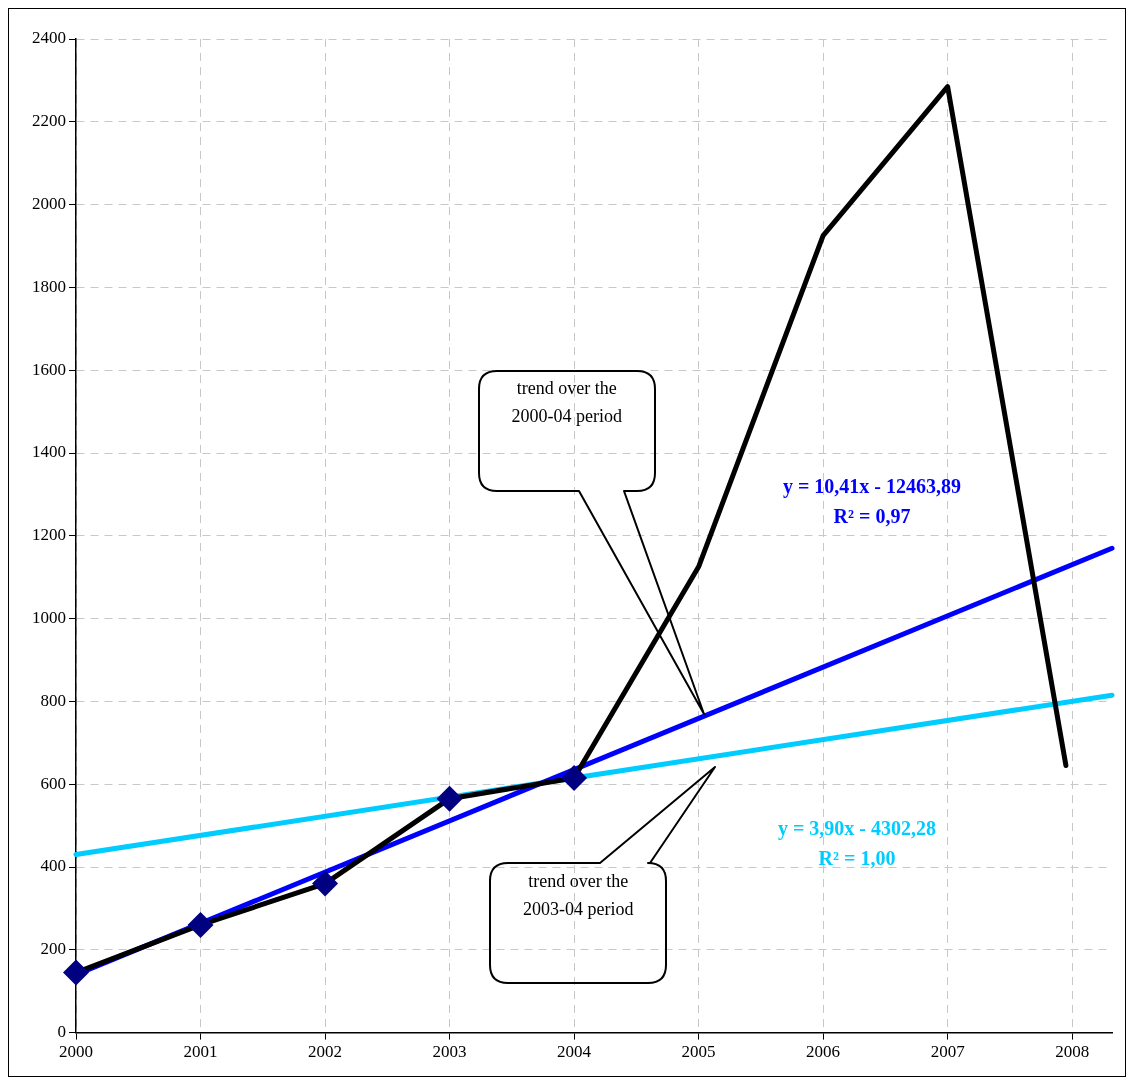 This screenshot has height=1085, width=1134. Describe the element at coordinates (53, 783) in the screenshot. I see `y-tick-label: 600` at that location.